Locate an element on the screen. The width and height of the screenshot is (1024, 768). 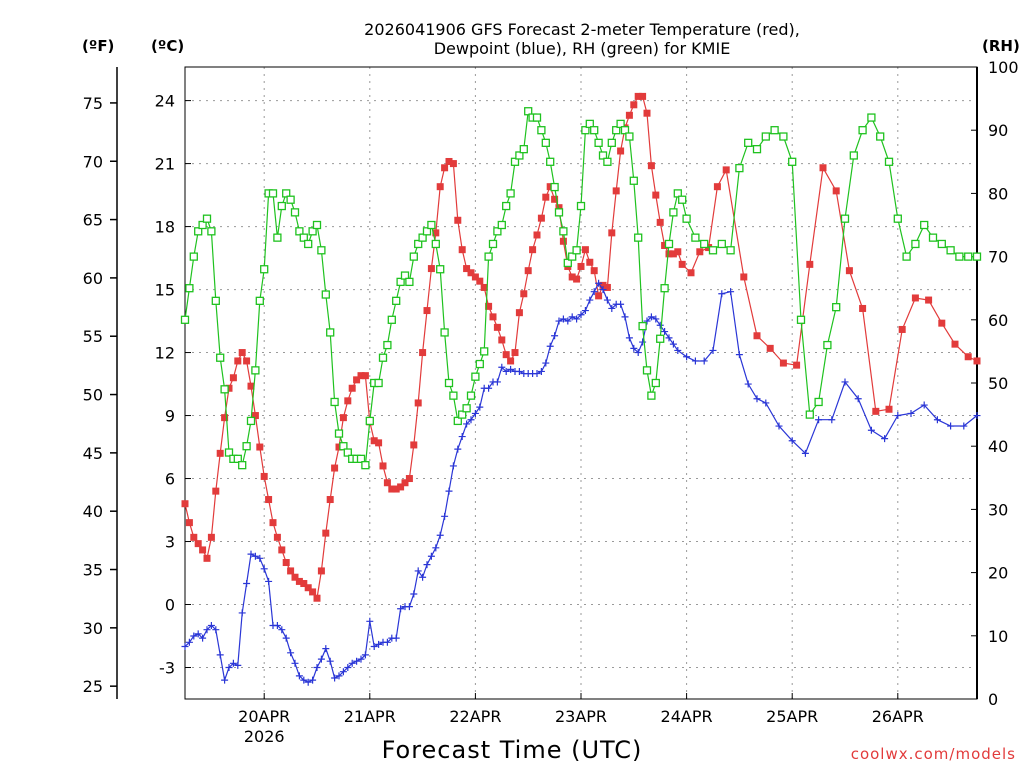
fahrenheit-tick-label: 30 is located at coordinates (93, 628).